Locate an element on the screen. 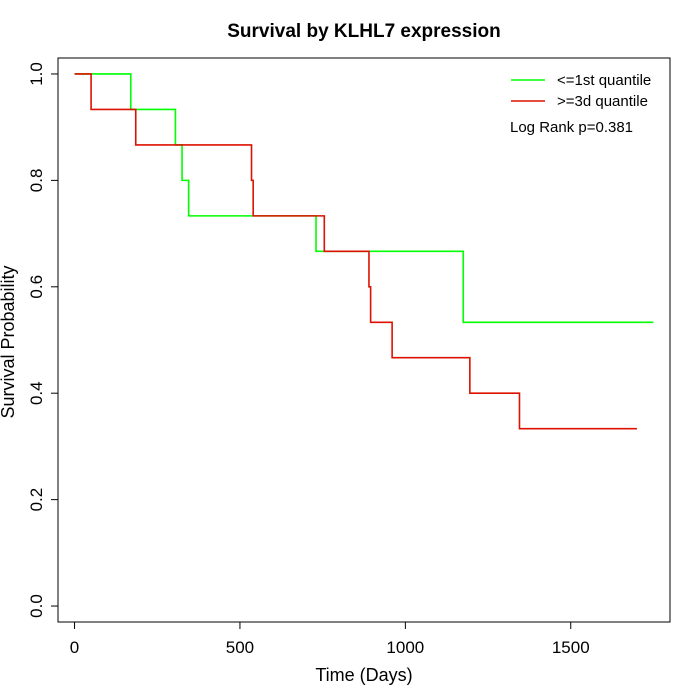  x-tick-label: 500 is located at coordinates (240, 647).